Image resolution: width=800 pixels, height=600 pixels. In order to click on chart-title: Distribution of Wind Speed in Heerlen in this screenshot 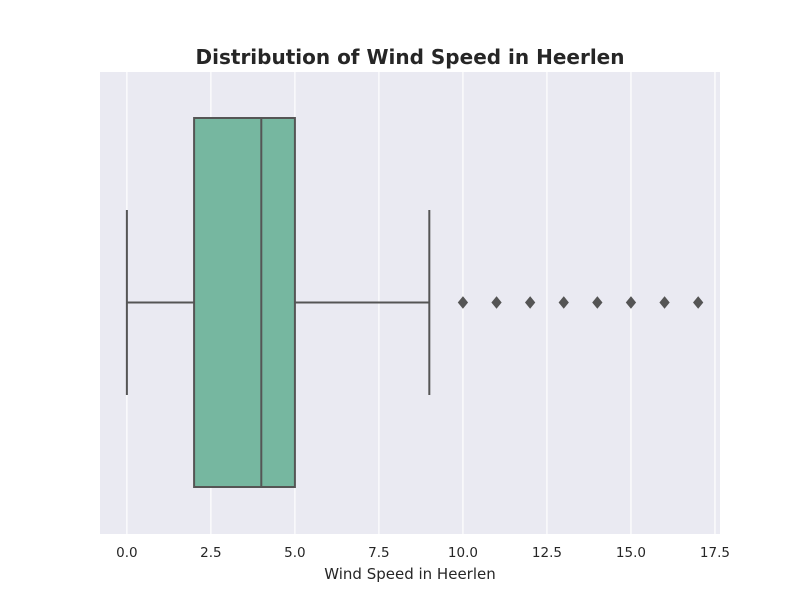, I will do `click(410, 57)`.